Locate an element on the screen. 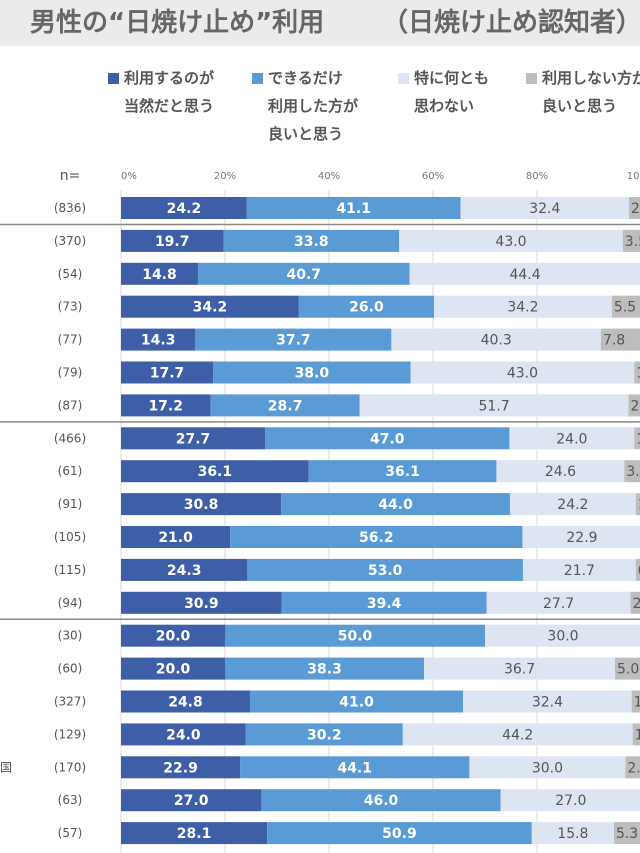 Image resolution: width=640 pixels, height=853 pixels. chart-title: 男性の“日焼け止め”利用 （日焼け止め認知者） is located at coordinates (320, 23).